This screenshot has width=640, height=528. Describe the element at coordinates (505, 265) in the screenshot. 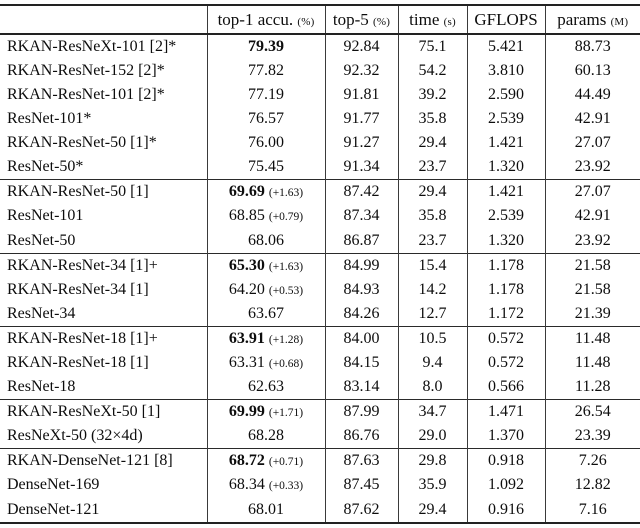

I see `gflops-cell: 1.178` at that location.